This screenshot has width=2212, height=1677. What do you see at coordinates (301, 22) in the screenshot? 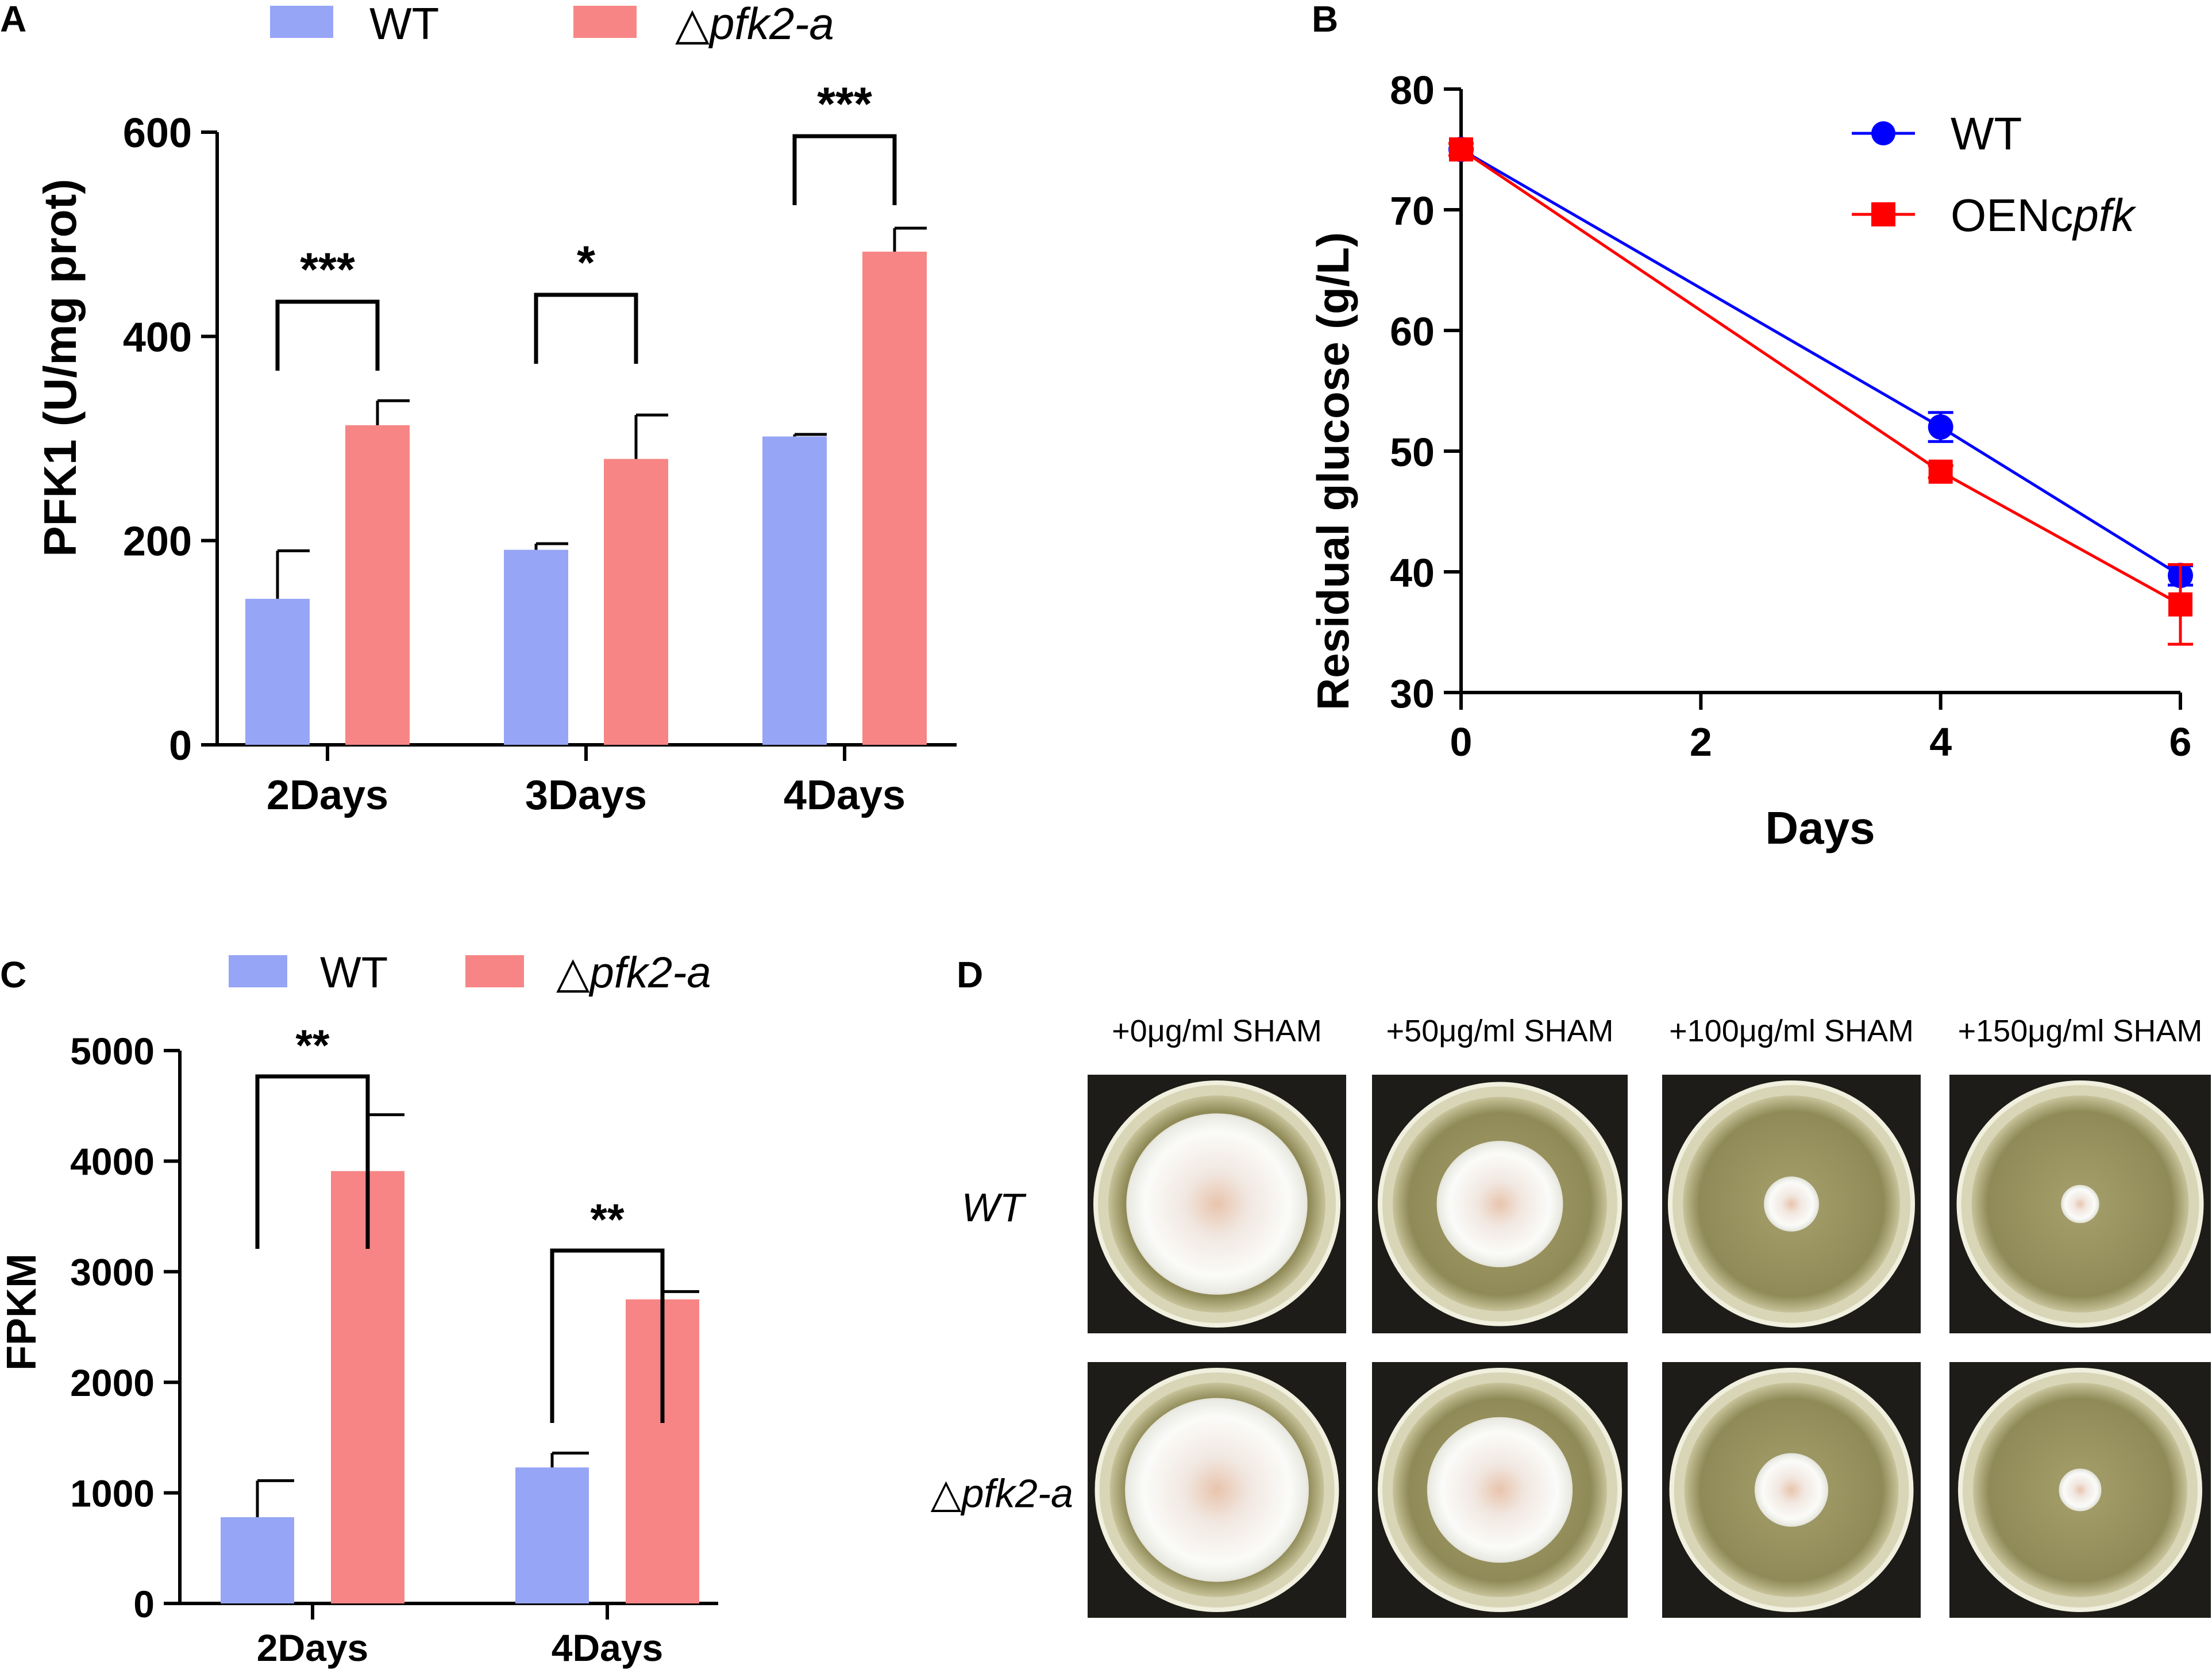
I see `legend-swatch-wt` at bounding box center [301, 22].